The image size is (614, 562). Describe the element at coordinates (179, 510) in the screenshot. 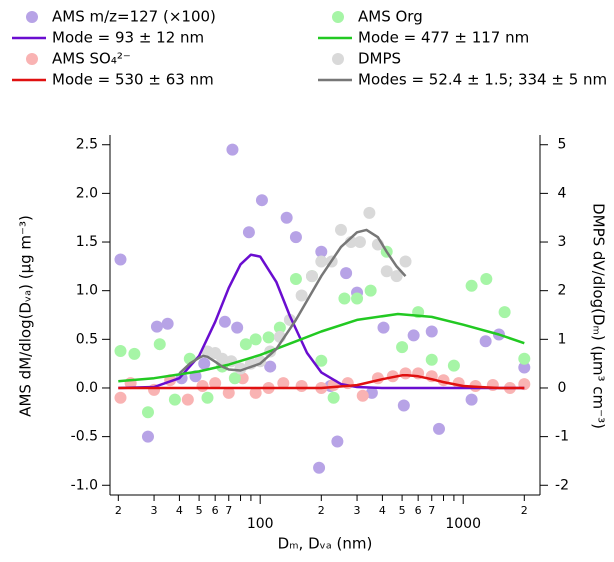

I see `x-tick-label: 4` at that location.